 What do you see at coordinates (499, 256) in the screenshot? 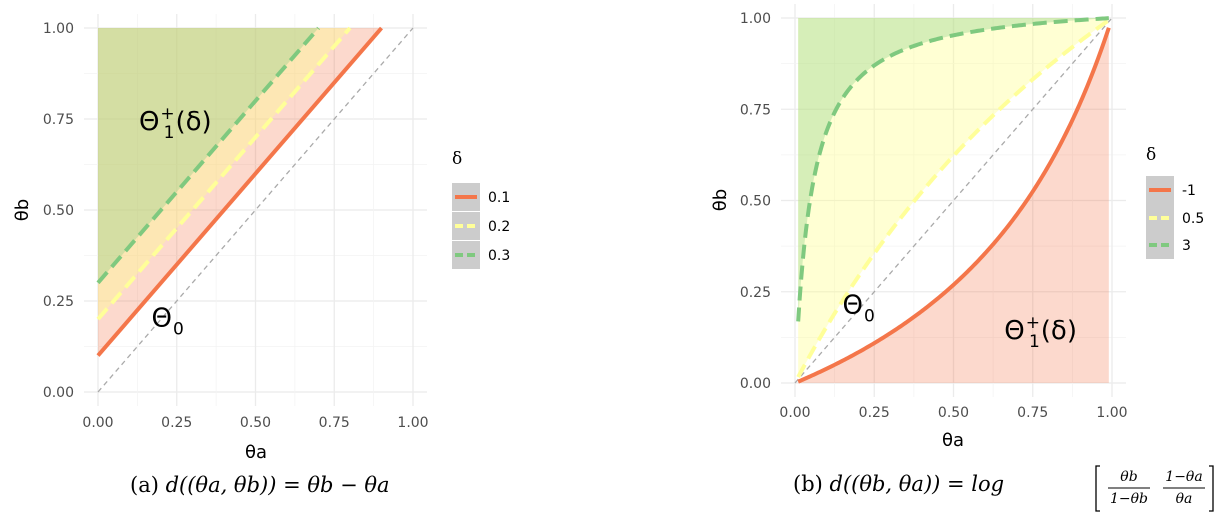
I see `legend-label: 0.3` at bounding box center [499, 256].